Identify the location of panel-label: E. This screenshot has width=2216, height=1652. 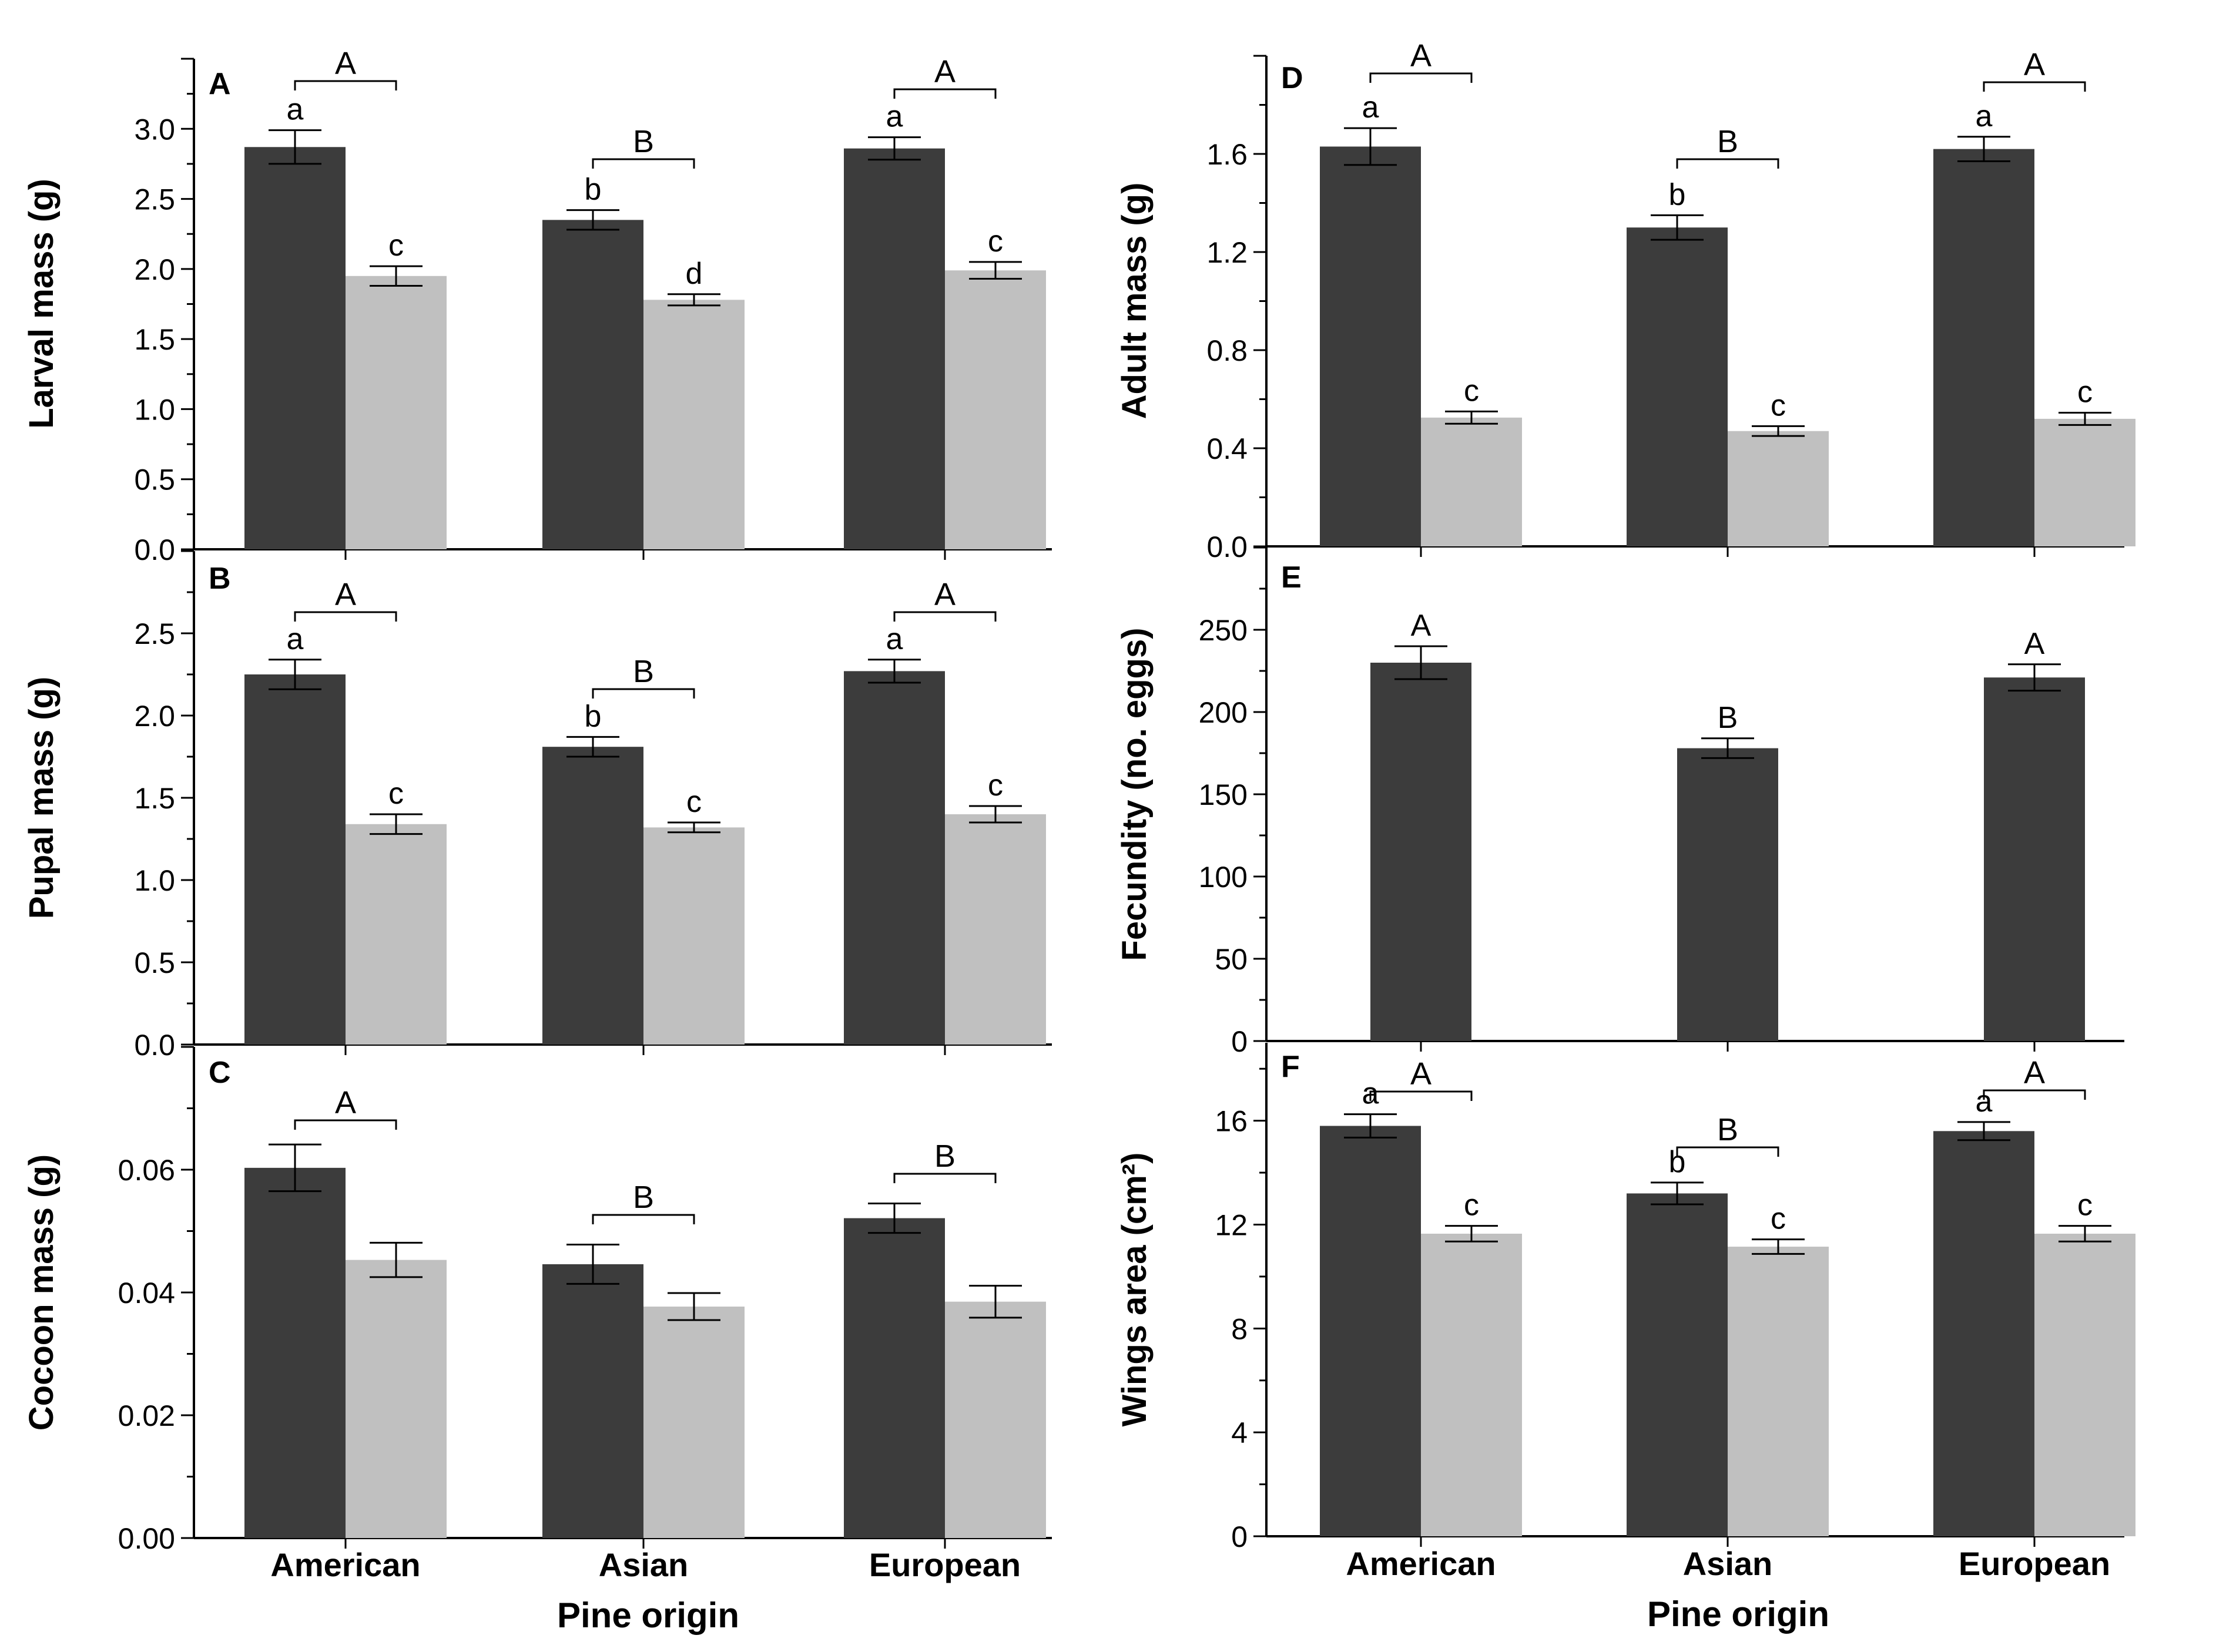
(1291, 577).